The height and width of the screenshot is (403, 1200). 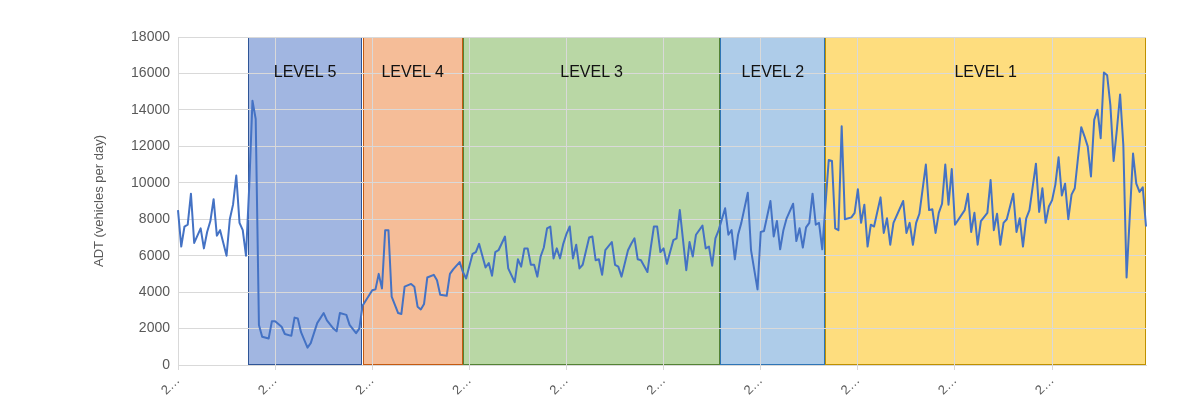 What do you see at coordinates (773, 72) in the screenshot?
I see `annotation: LEVEL 2` at bounding box center [773, 72].